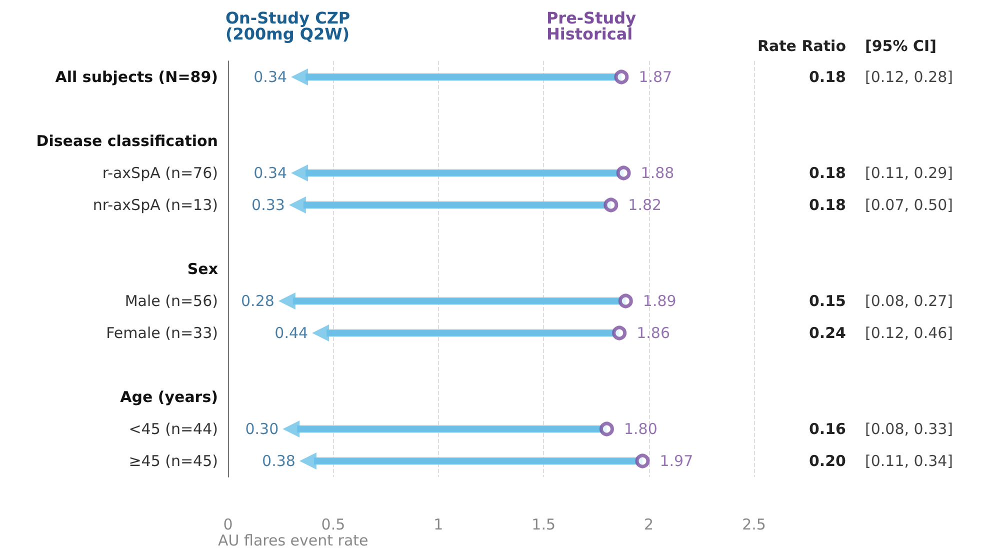 This screenshot has width=991, height=556. Describe the element at coordinates (909, 77) in the screenshot. I see `text: [0.12, 0.28]` at that location.